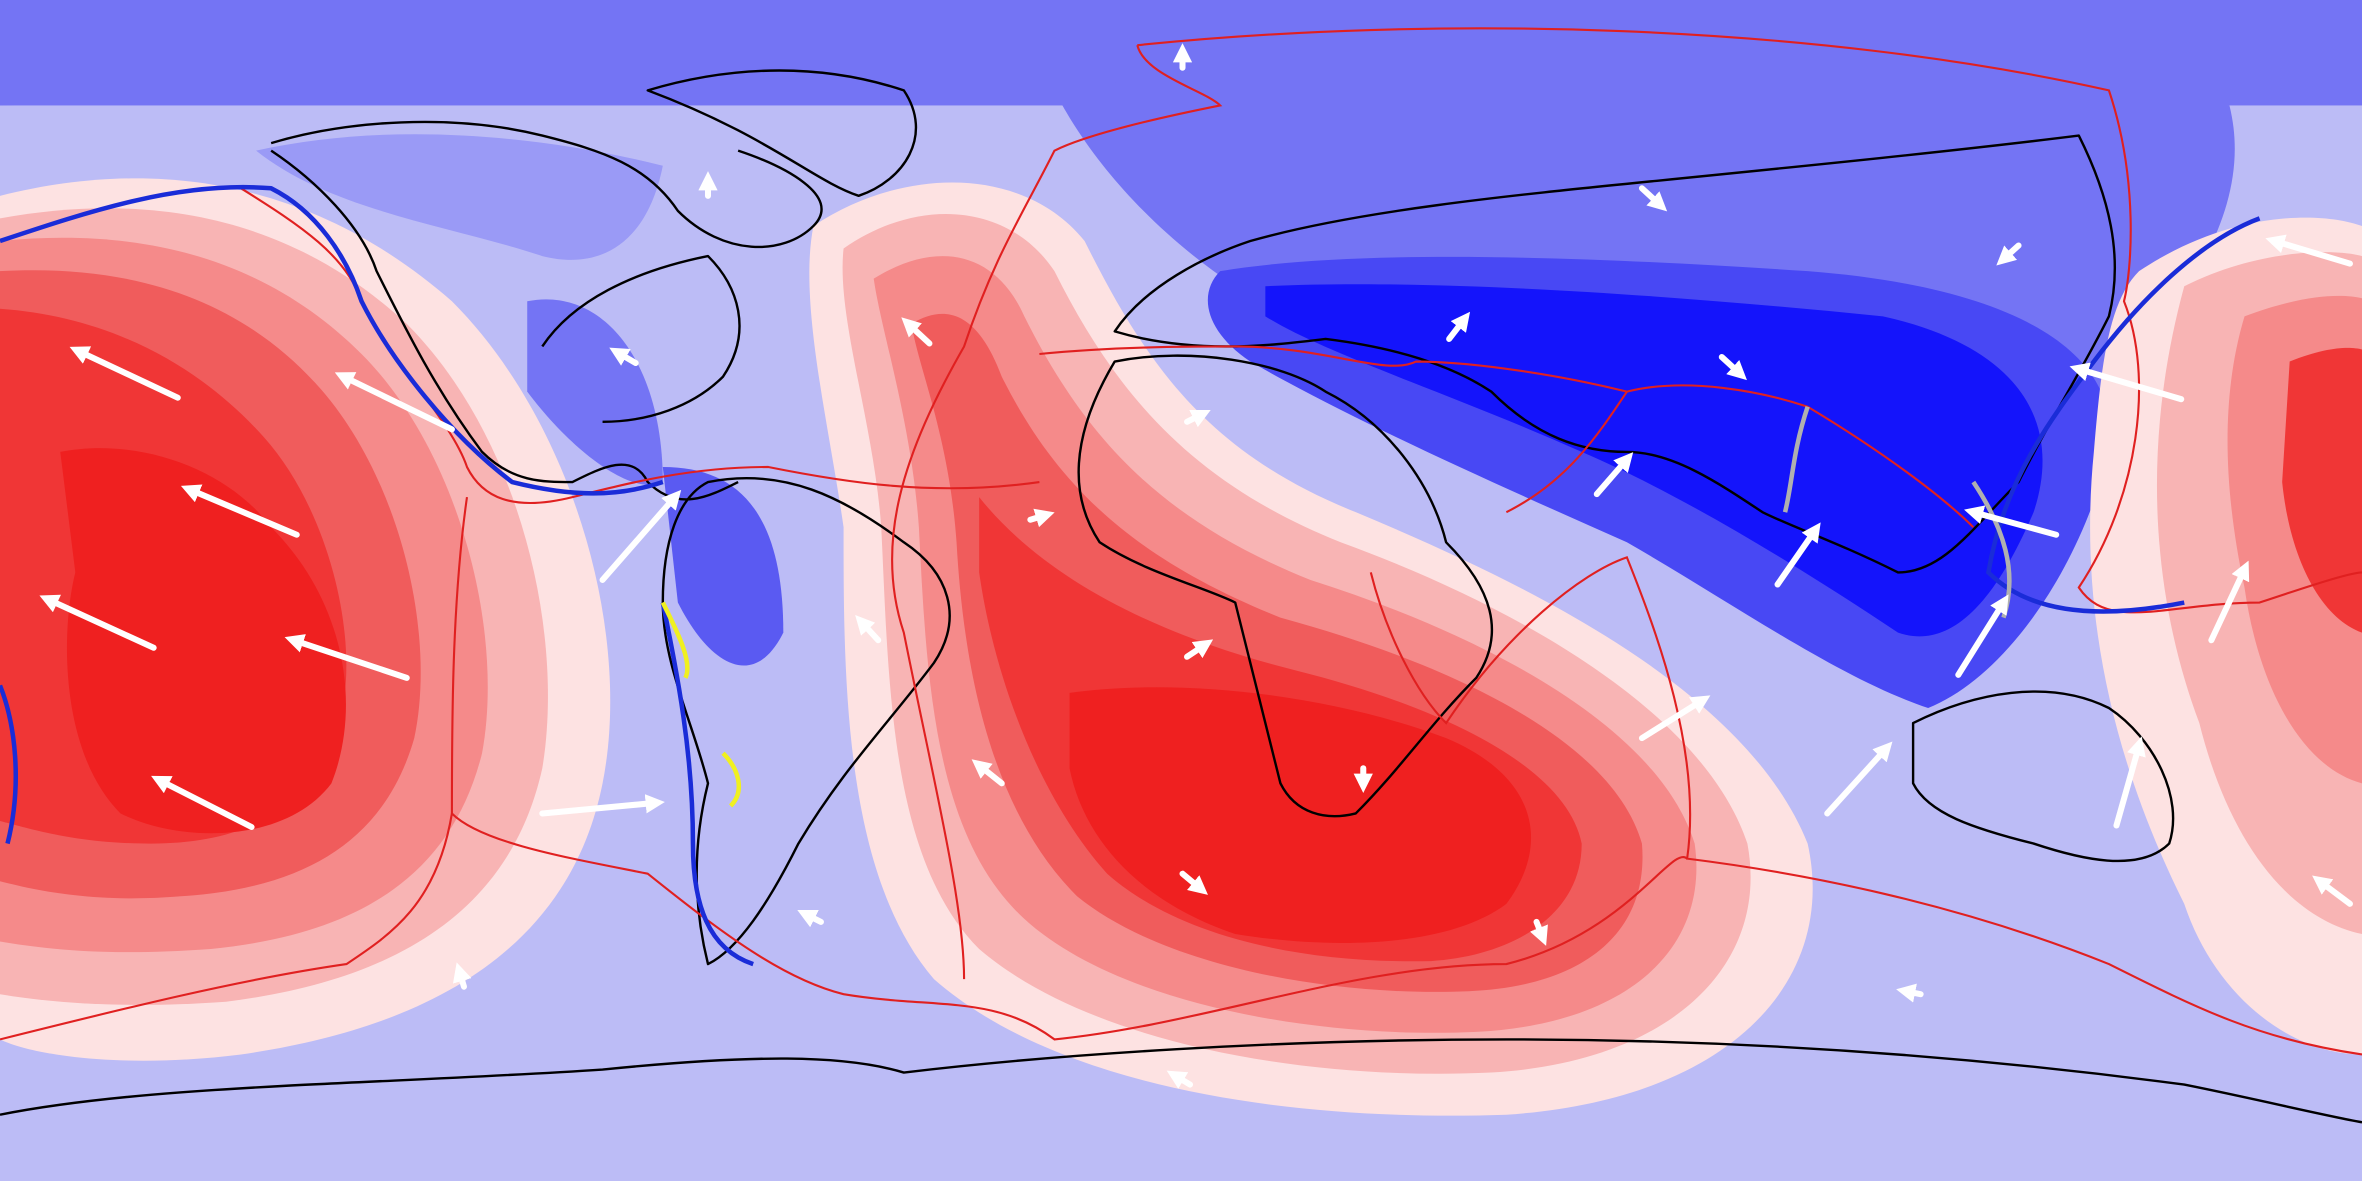 The width and height of the screenshot is (2362, 1181). Describe the element at coordinates (594, 159) in the screenshot. I see `greenland-arctic` at that location.